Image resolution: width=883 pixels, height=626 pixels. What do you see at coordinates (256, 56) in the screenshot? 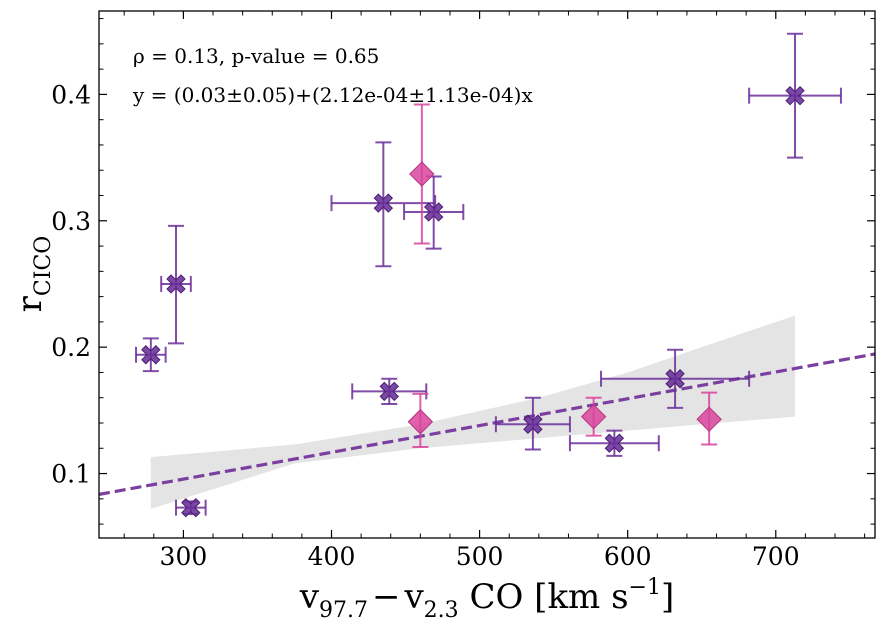
I see `annotation-correlation: ρ = 0.13, p-value = 0.65` at bounding box center [256, 56].